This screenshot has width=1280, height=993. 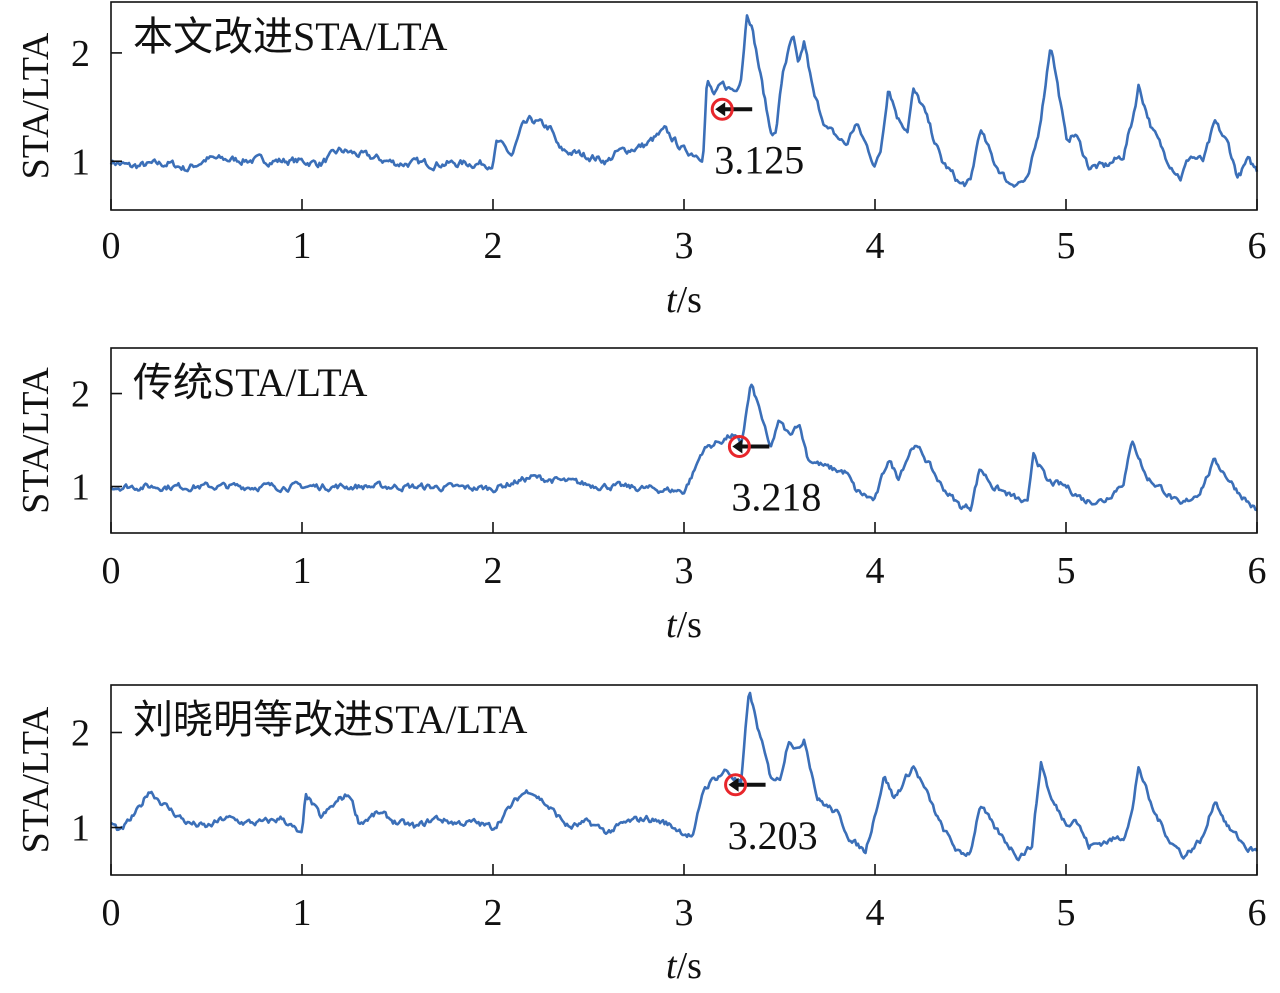 I want to click on subplot-title: 传统STA/LTA, so click(x=250, y=382).